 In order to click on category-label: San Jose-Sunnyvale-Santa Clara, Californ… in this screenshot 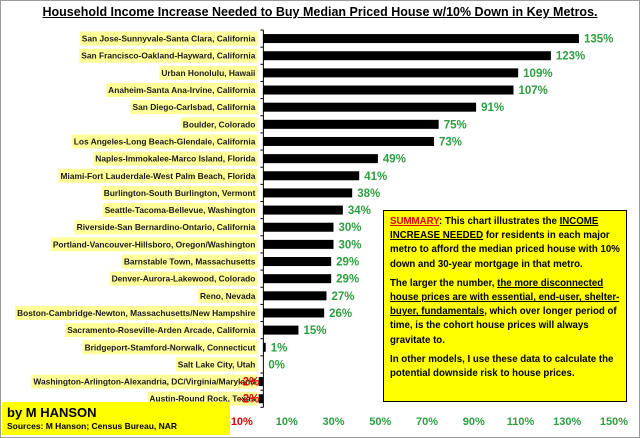, I will do `click(169, 39)`.